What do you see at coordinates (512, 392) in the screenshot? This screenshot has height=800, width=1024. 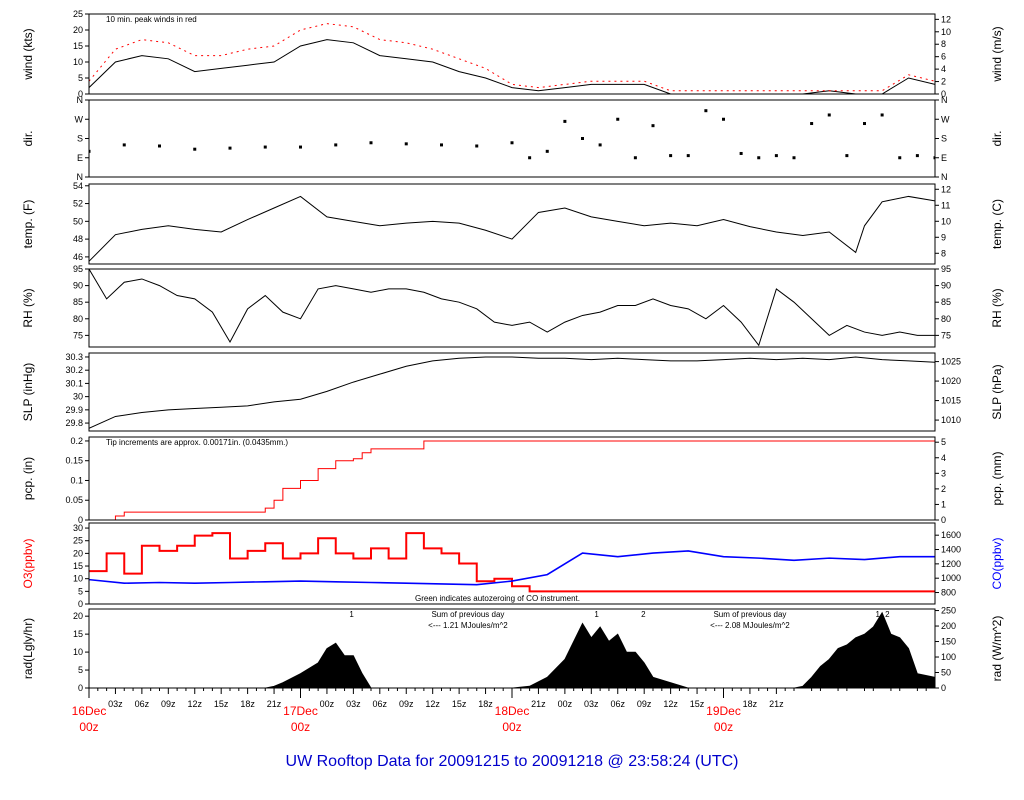 I see `frame-slp` at bounding box center [512, 392].